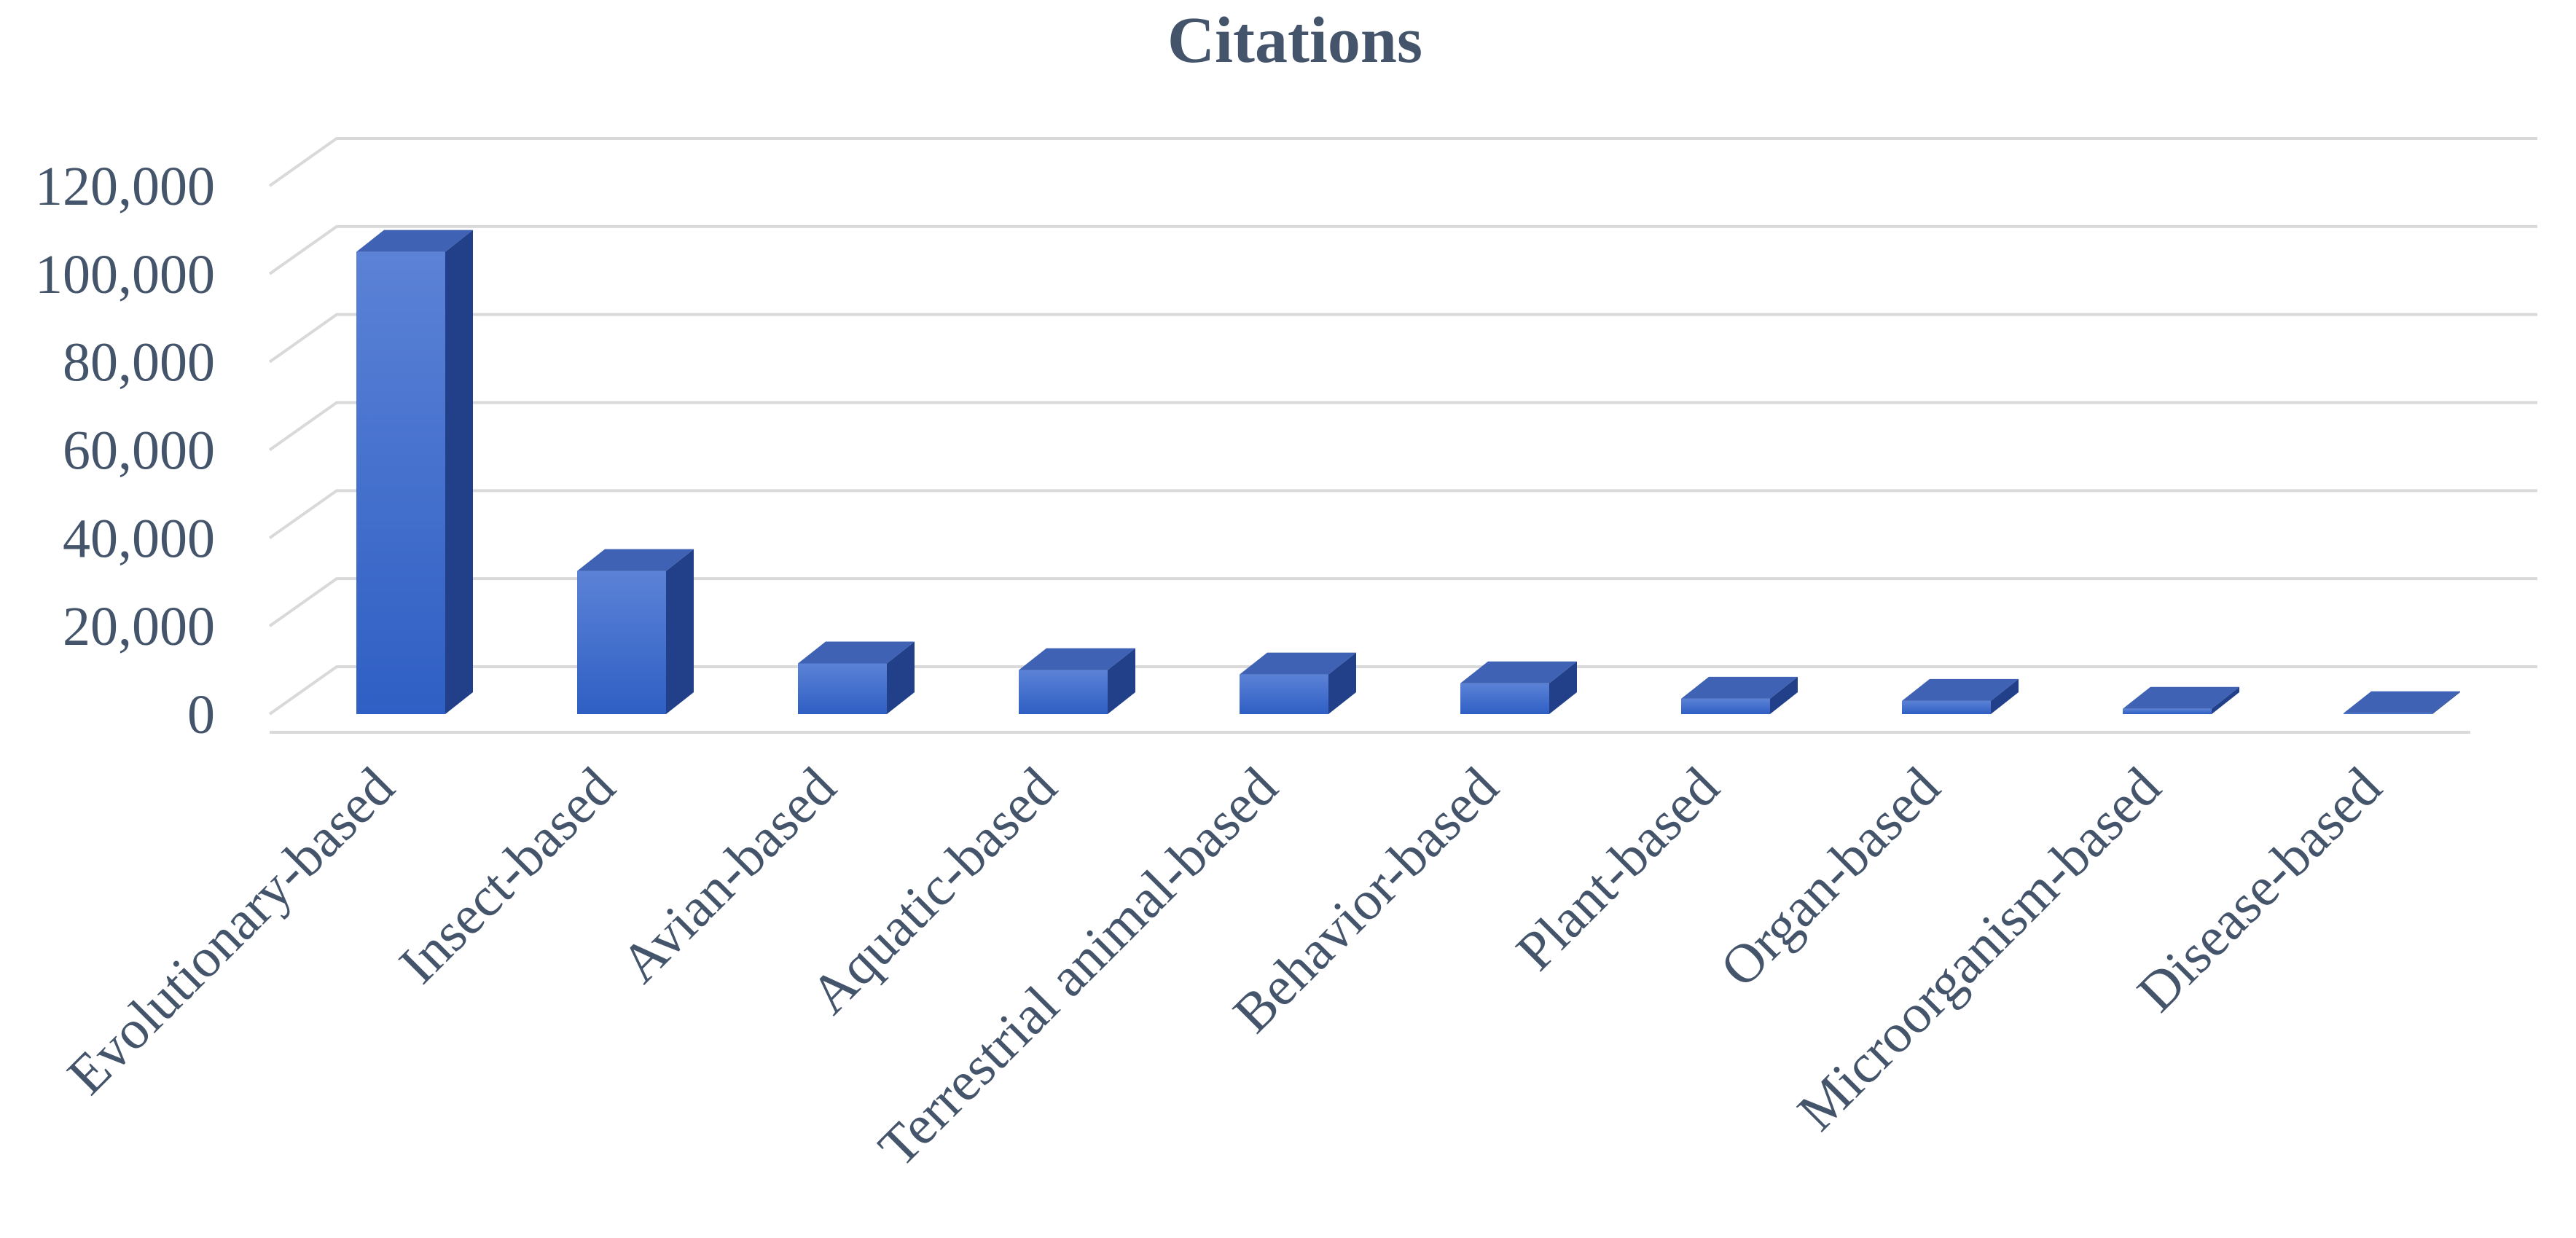  Describe the element at coordinates (1979, 949) in the screenshot. I see `x-tick-label: Microorganism-based` at that location.